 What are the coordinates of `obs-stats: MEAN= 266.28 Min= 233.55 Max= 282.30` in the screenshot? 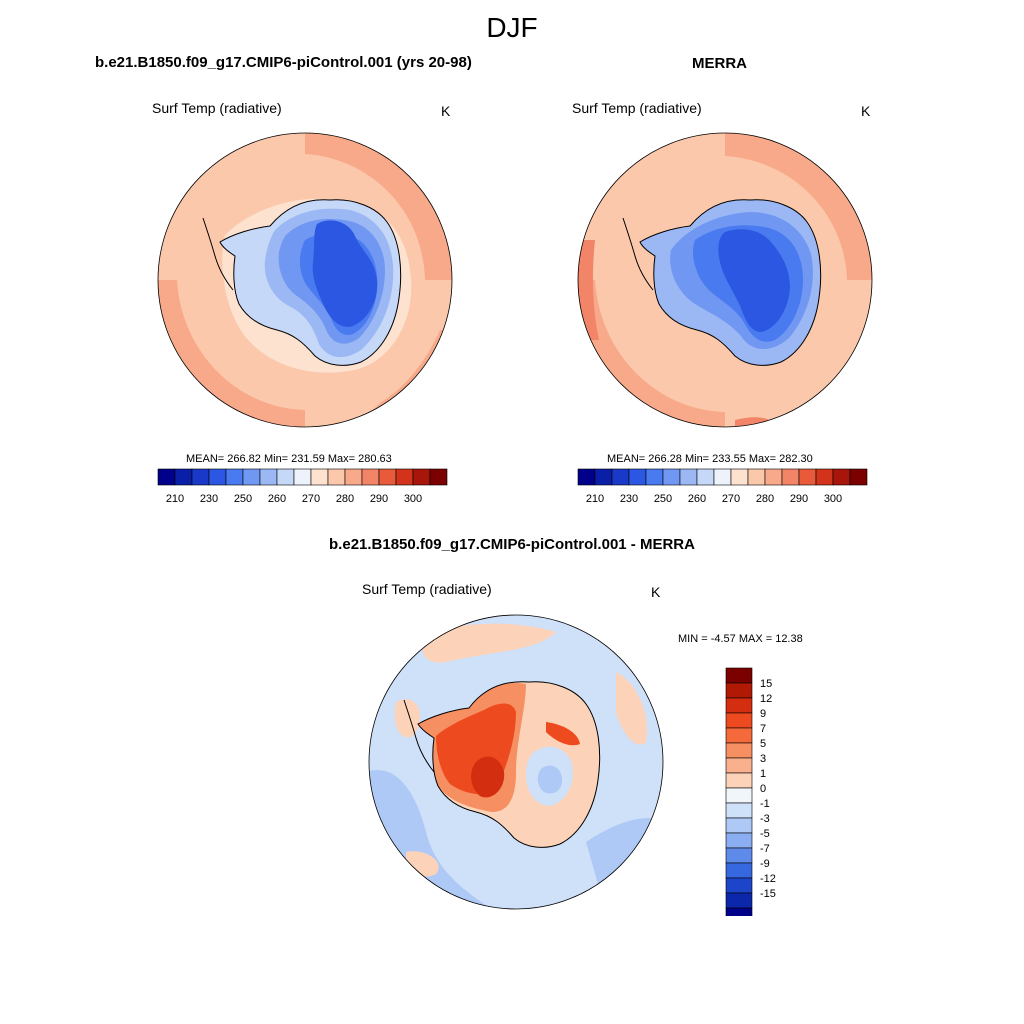 It's located at (710, 459).